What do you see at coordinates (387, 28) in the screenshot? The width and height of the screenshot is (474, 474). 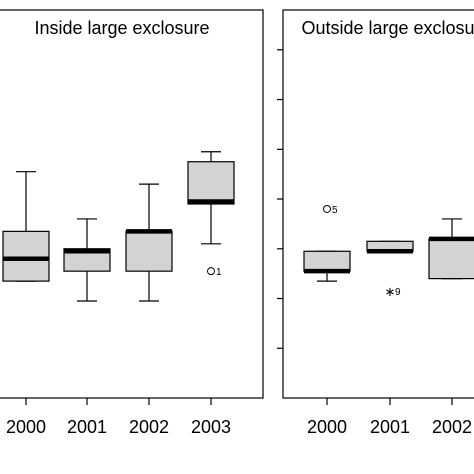 I see `panel-title: Outside large exclosure` at bounding box center [387, 28].